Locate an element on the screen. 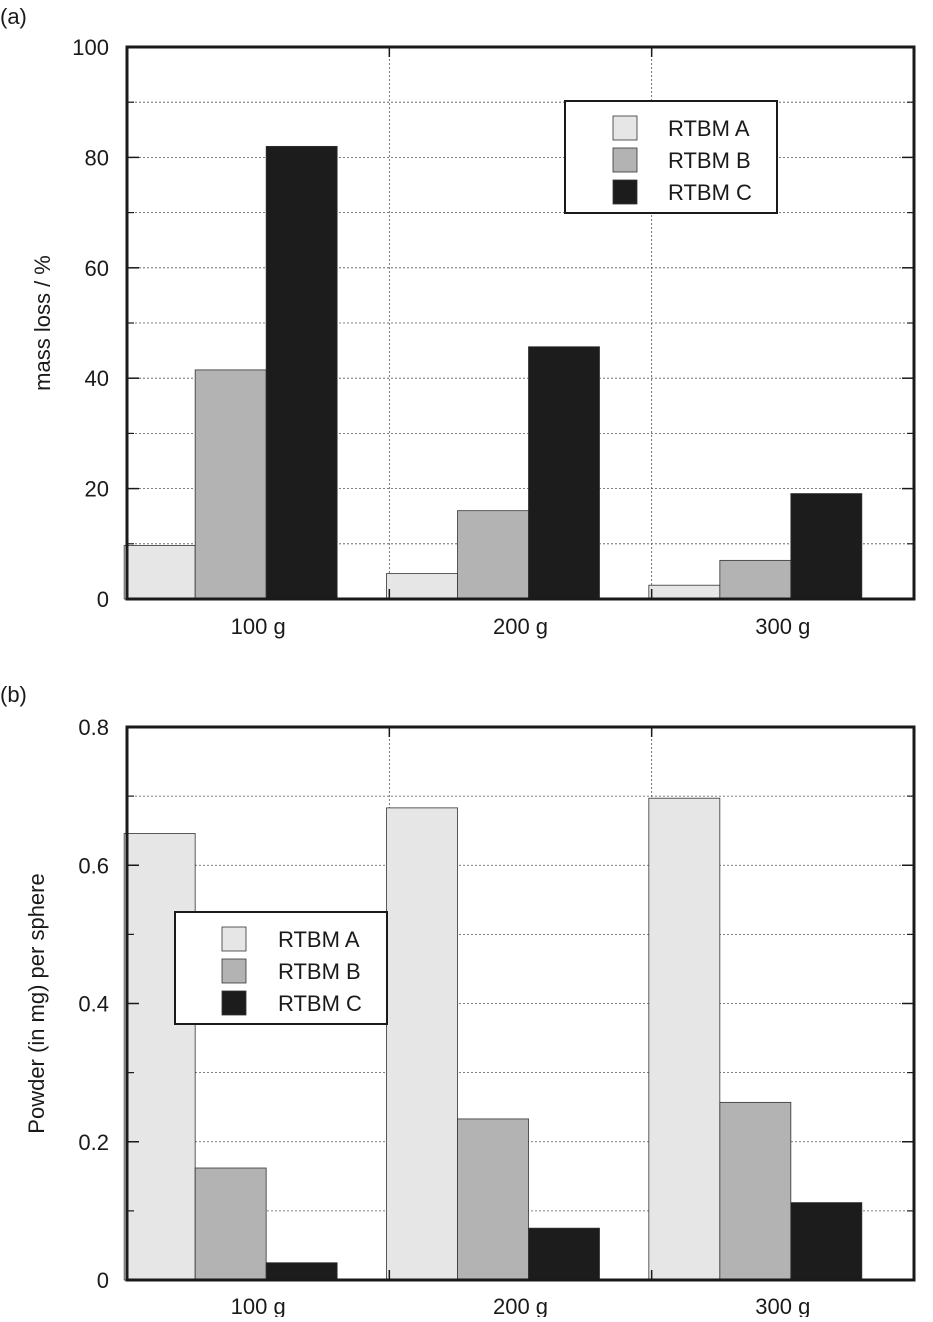 The image size is (933, 1322). panel-label: (a) is located at coordinates (13, 16).